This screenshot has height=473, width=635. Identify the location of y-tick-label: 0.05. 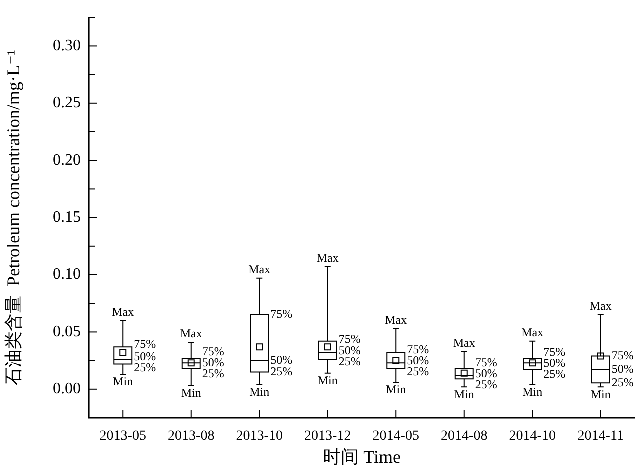
(67, 331).